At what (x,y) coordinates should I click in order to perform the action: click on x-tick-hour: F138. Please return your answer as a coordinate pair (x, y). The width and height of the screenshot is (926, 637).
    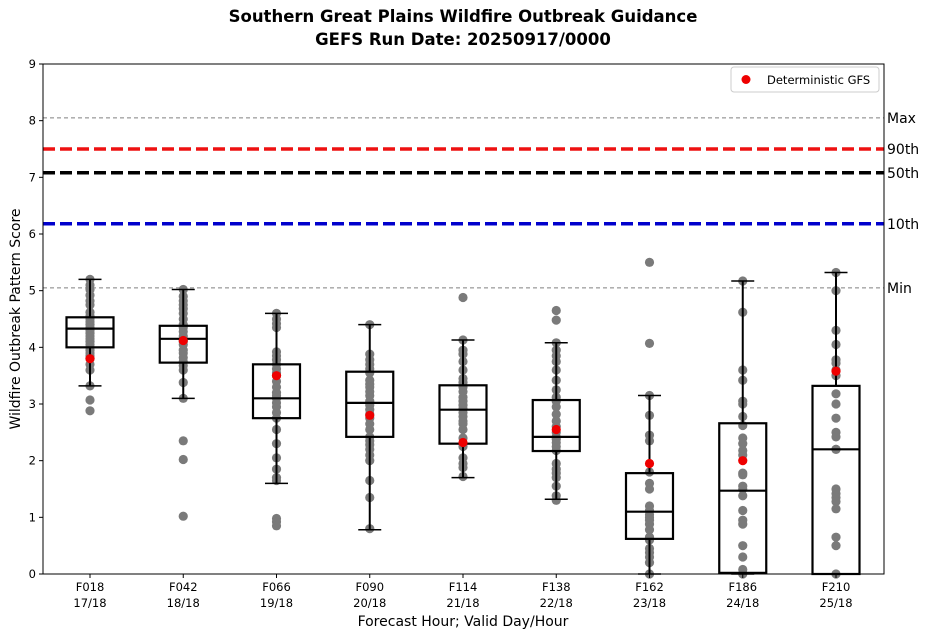
    Looking at the image, I should click on (556, 587).